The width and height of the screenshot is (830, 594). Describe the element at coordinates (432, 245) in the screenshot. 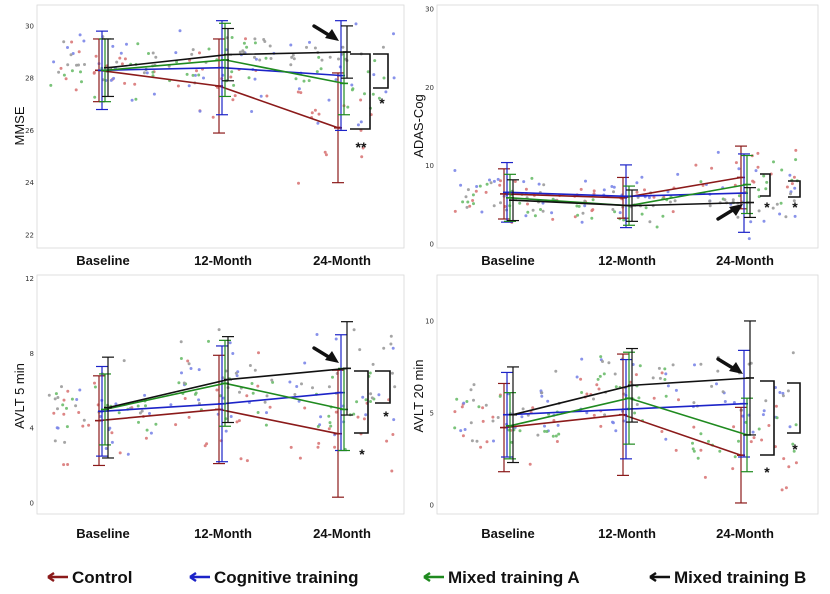

I see `y-tick-label: 0` at that location.